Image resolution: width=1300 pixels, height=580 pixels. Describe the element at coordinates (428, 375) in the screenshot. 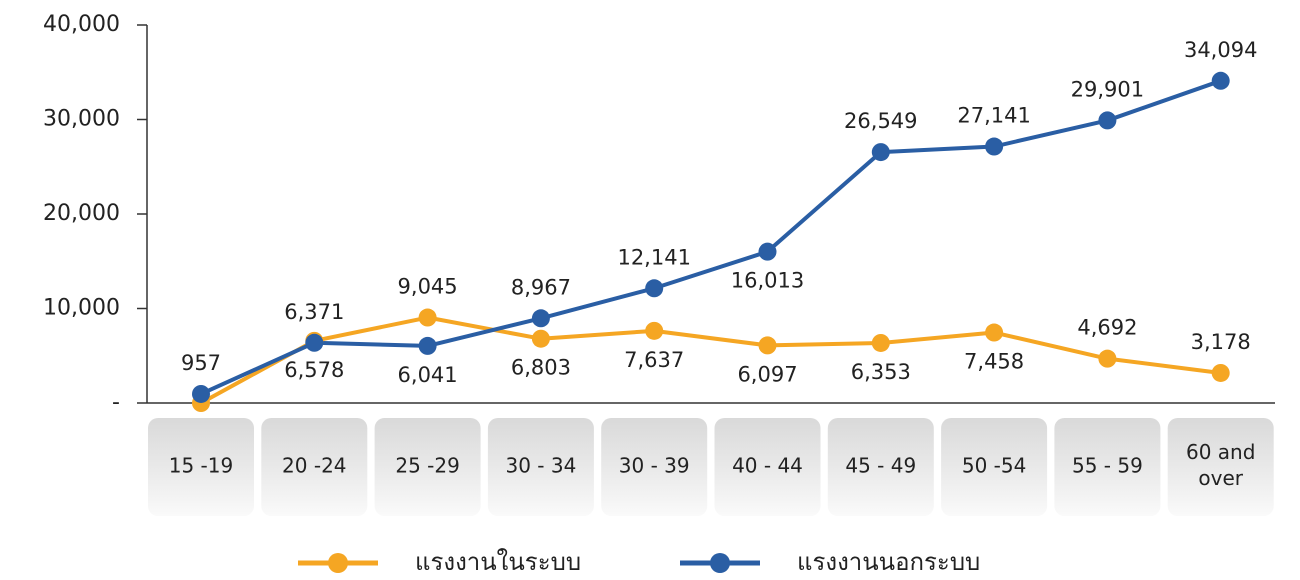

I see `data-label: 6,041` at that location.